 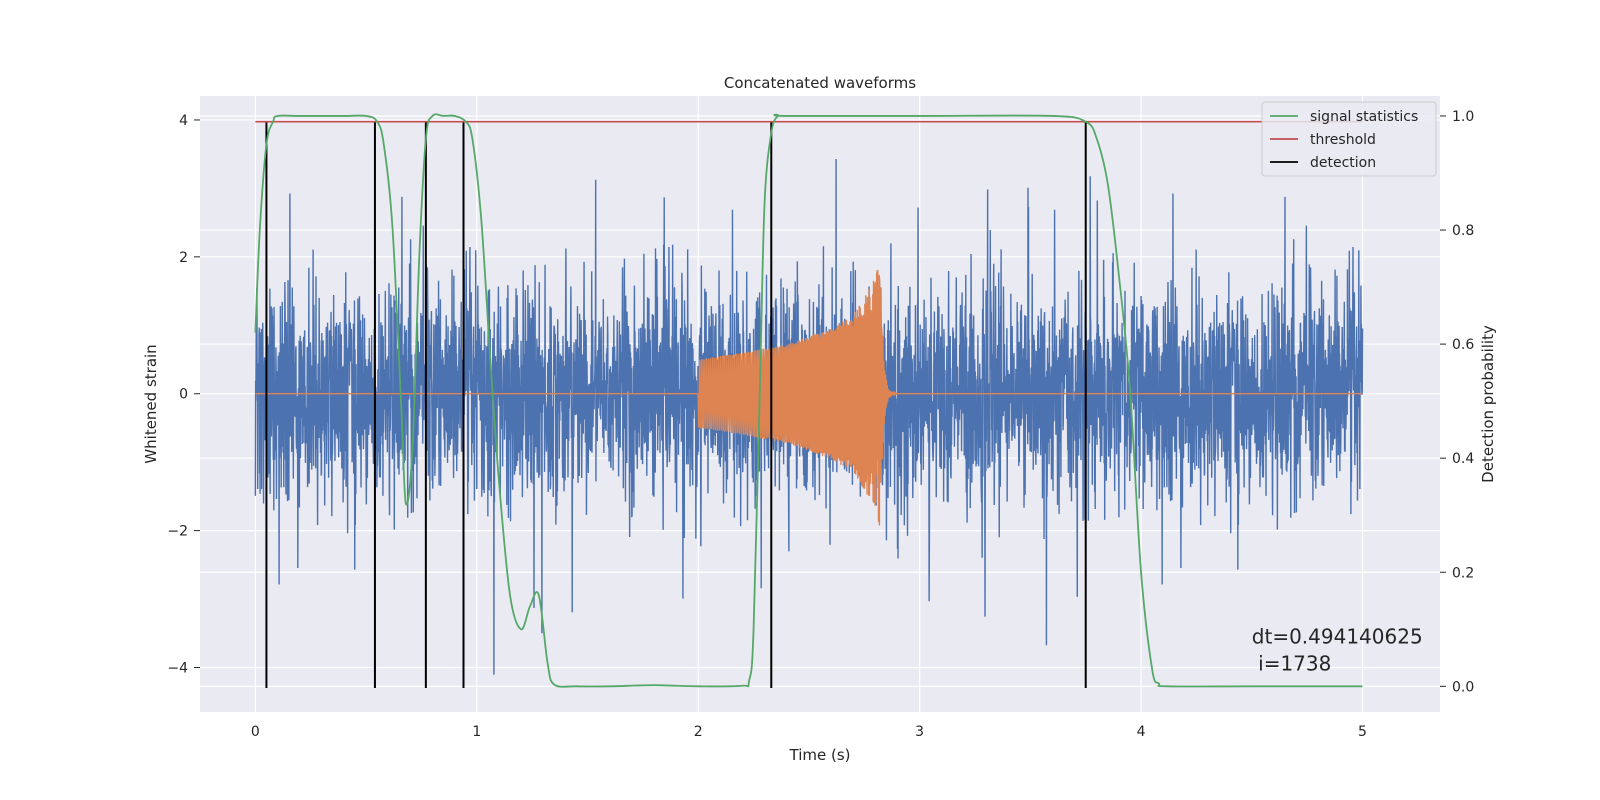 What do you see at coordinates (698, 732) in the screenshot?
I see `x-tick-label: 2` at bounding box center [698, 732].